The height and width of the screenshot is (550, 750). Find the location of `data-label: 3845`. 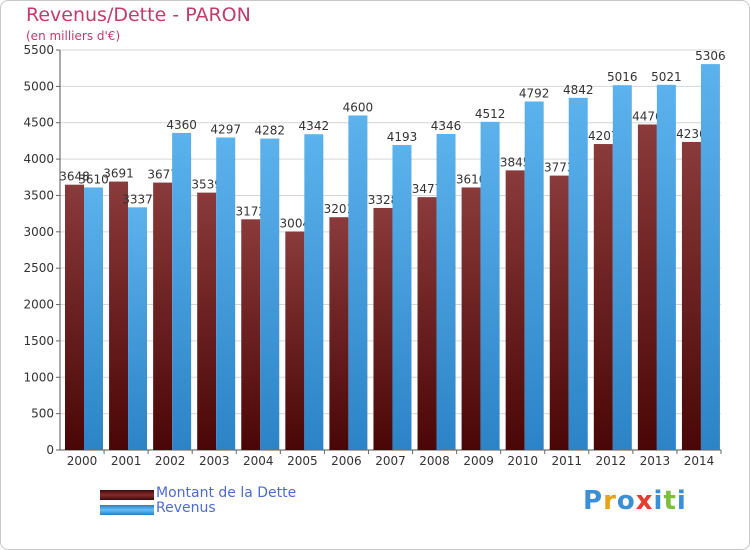

data-label: 3845 is located at coordinates (515, 162).